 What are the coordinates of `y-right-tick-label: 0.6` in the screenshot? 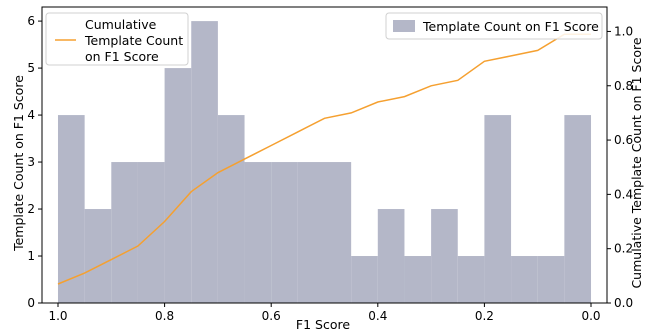 It's located at (623, 140).